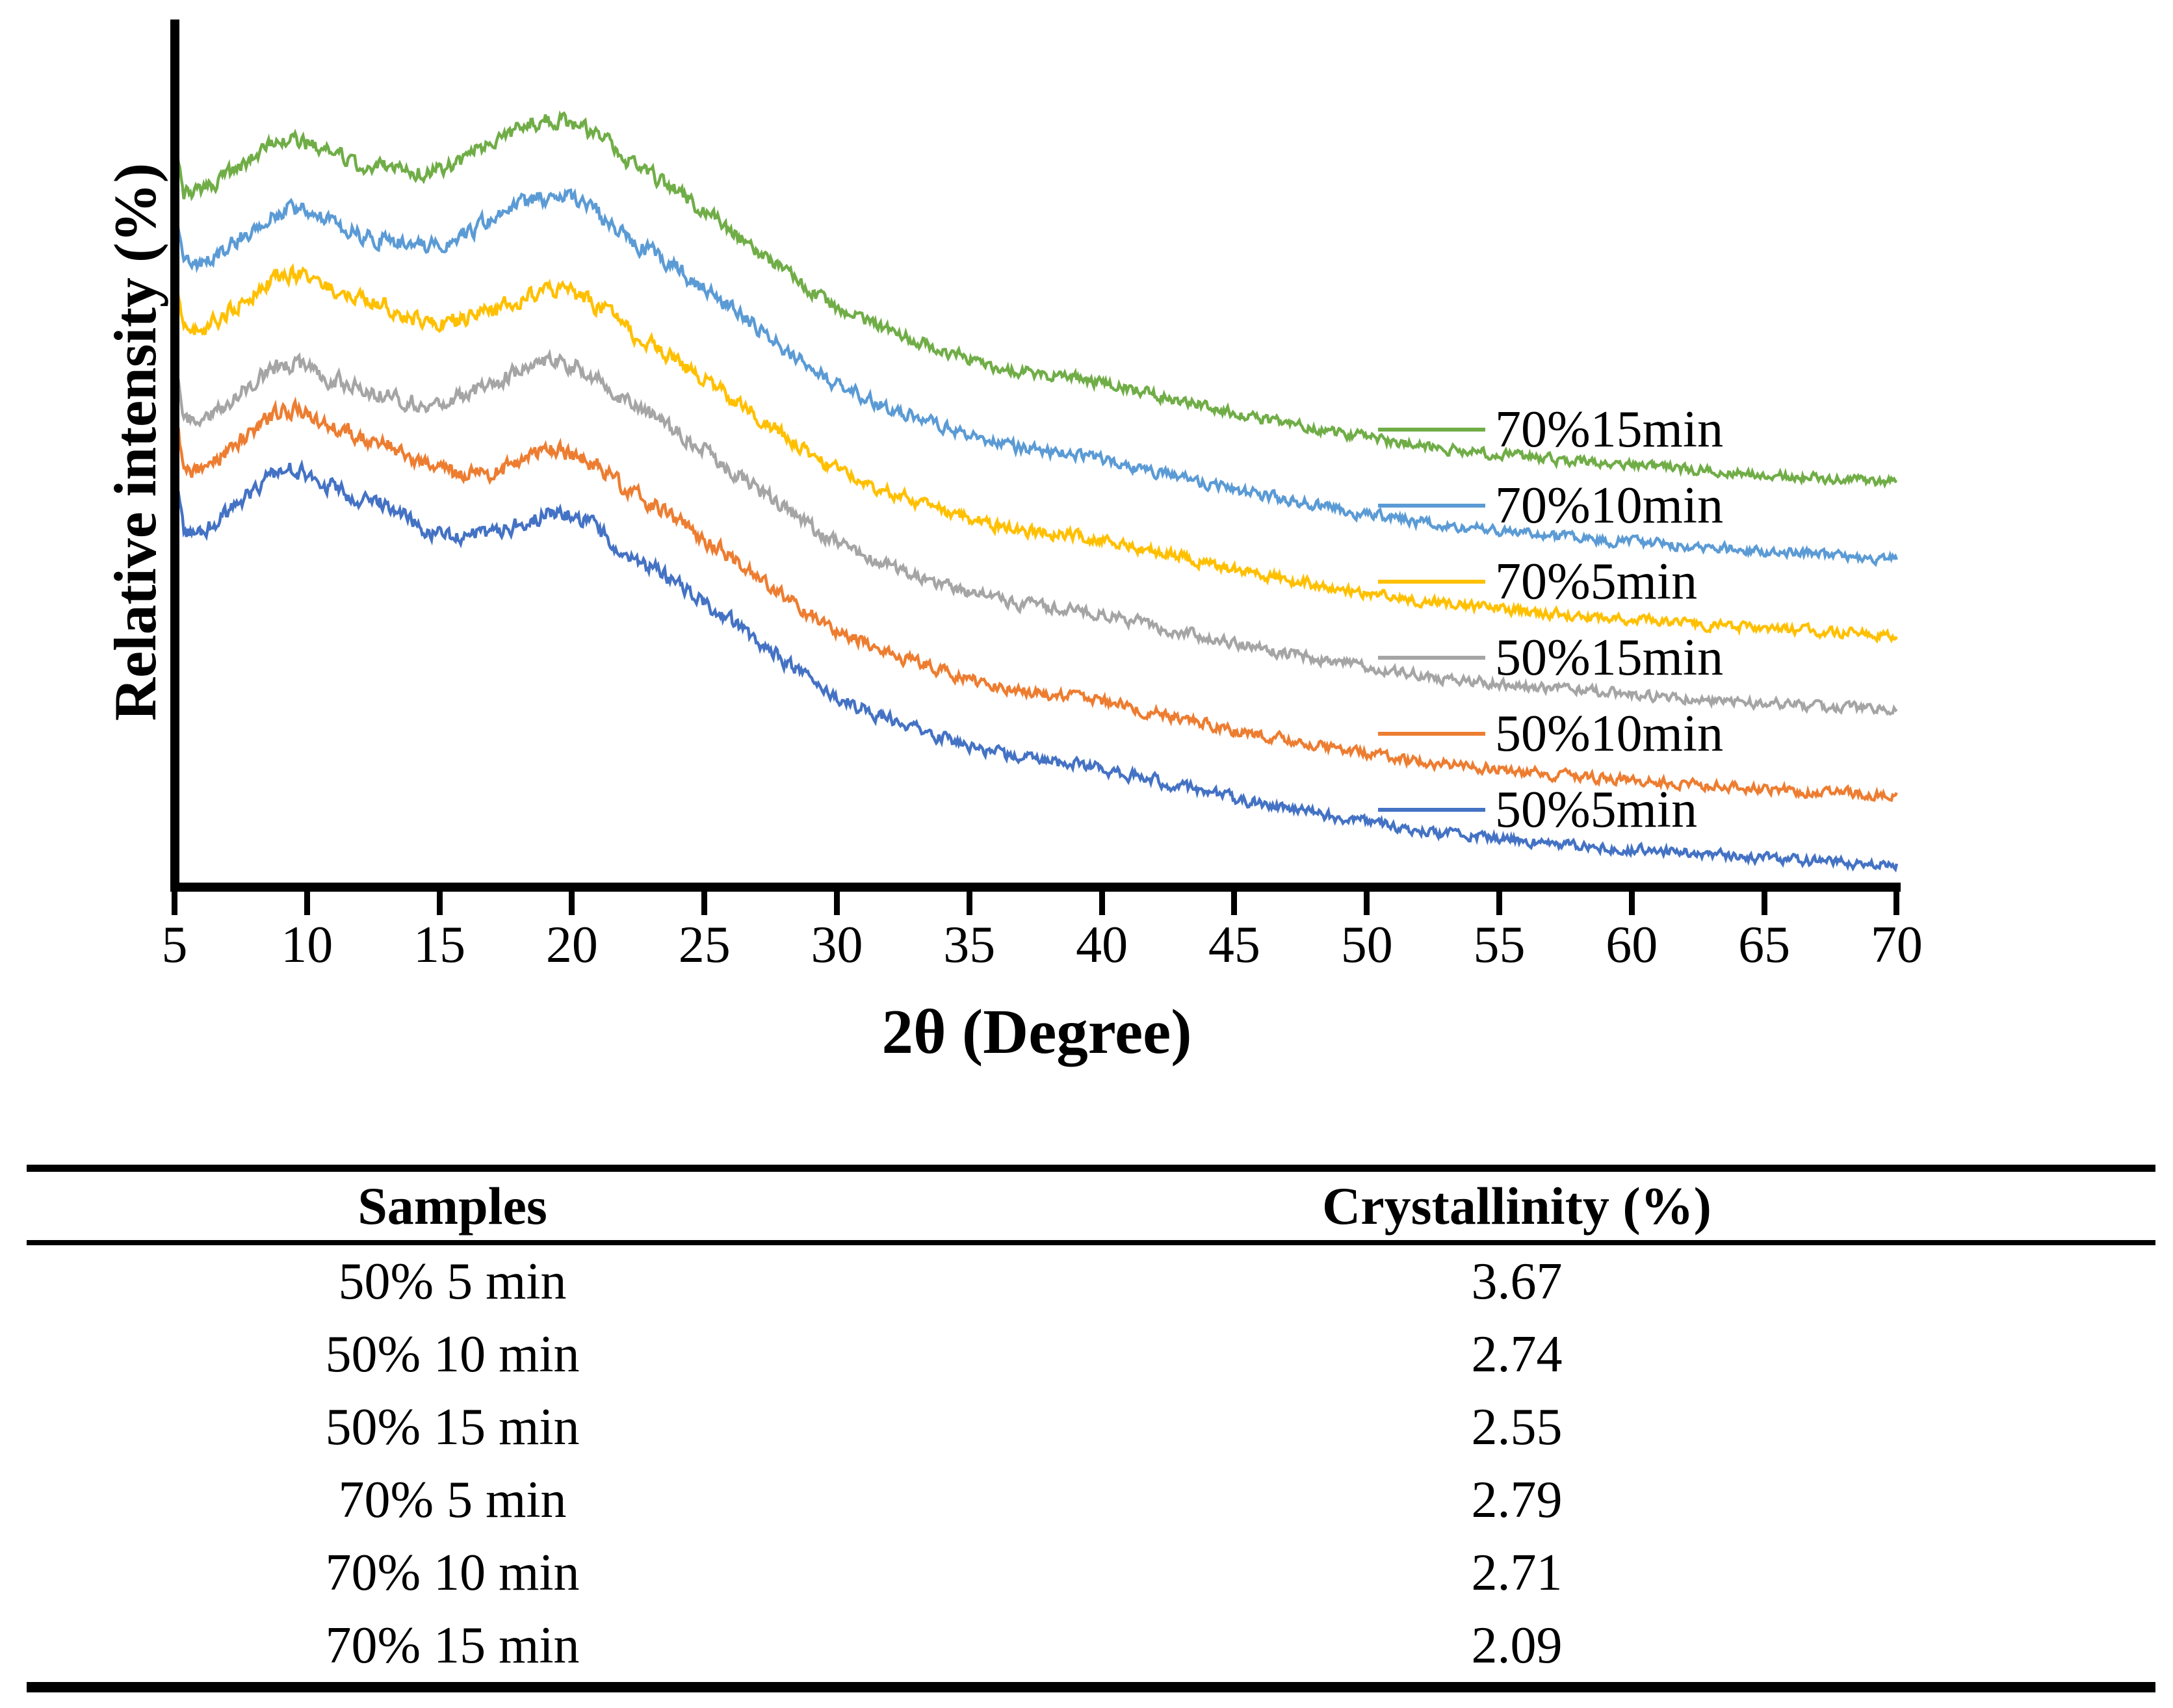 The height and width of the screenshot is (1708, 2173). What do you see at coordinates (452, 1500) in the screenshot?
I see `sample-cell: 70% 5 min` at bounding box center [452, 1500].